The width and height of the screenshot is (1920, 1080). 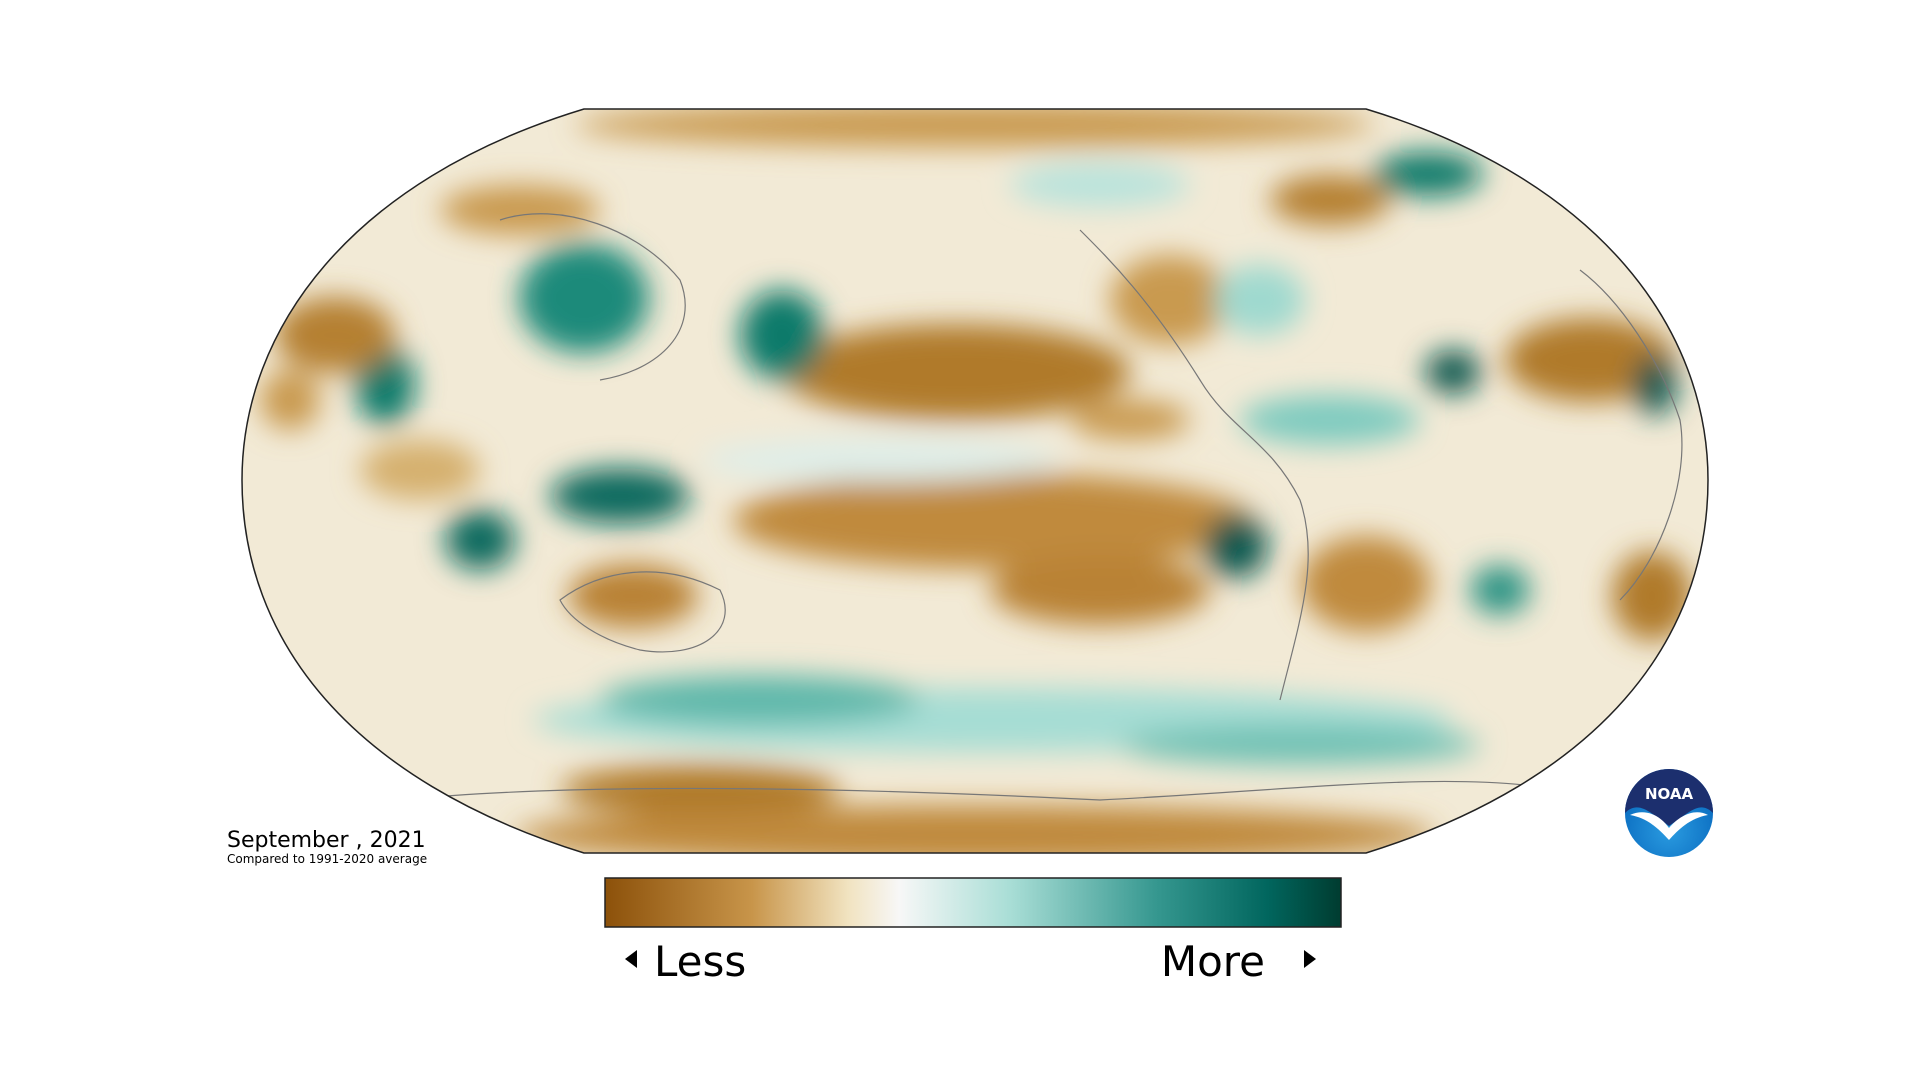 I want to click on map-date: September , 2021, so click(x=326, y=840).